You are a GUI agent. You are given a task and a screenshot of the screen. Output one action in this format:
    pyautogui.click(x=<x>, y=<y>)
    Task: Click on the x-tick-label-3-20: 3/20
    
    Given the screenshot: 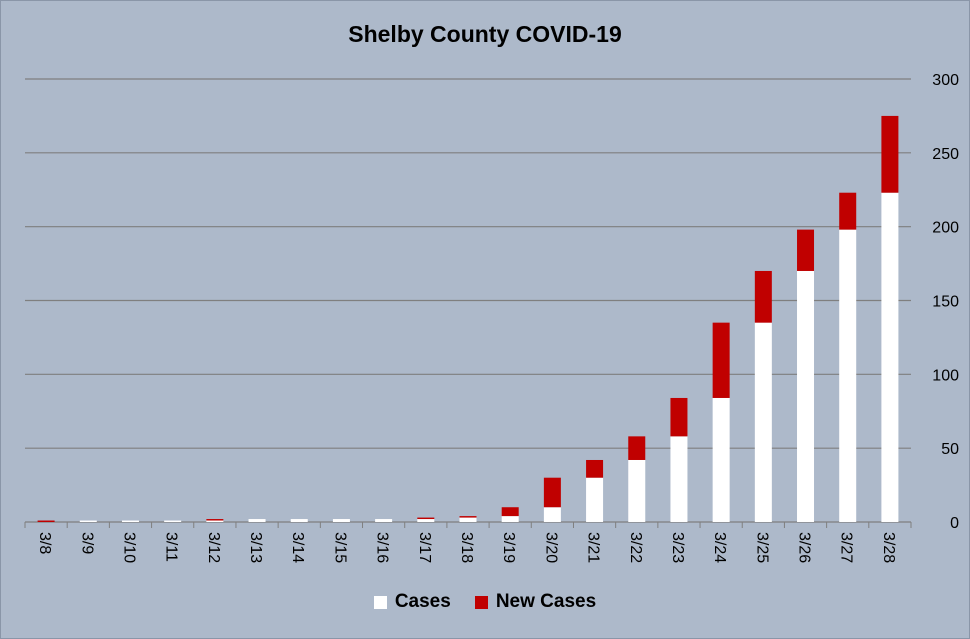 What is the action you would take?
    pyautogui.click(x=550, y=547)
    